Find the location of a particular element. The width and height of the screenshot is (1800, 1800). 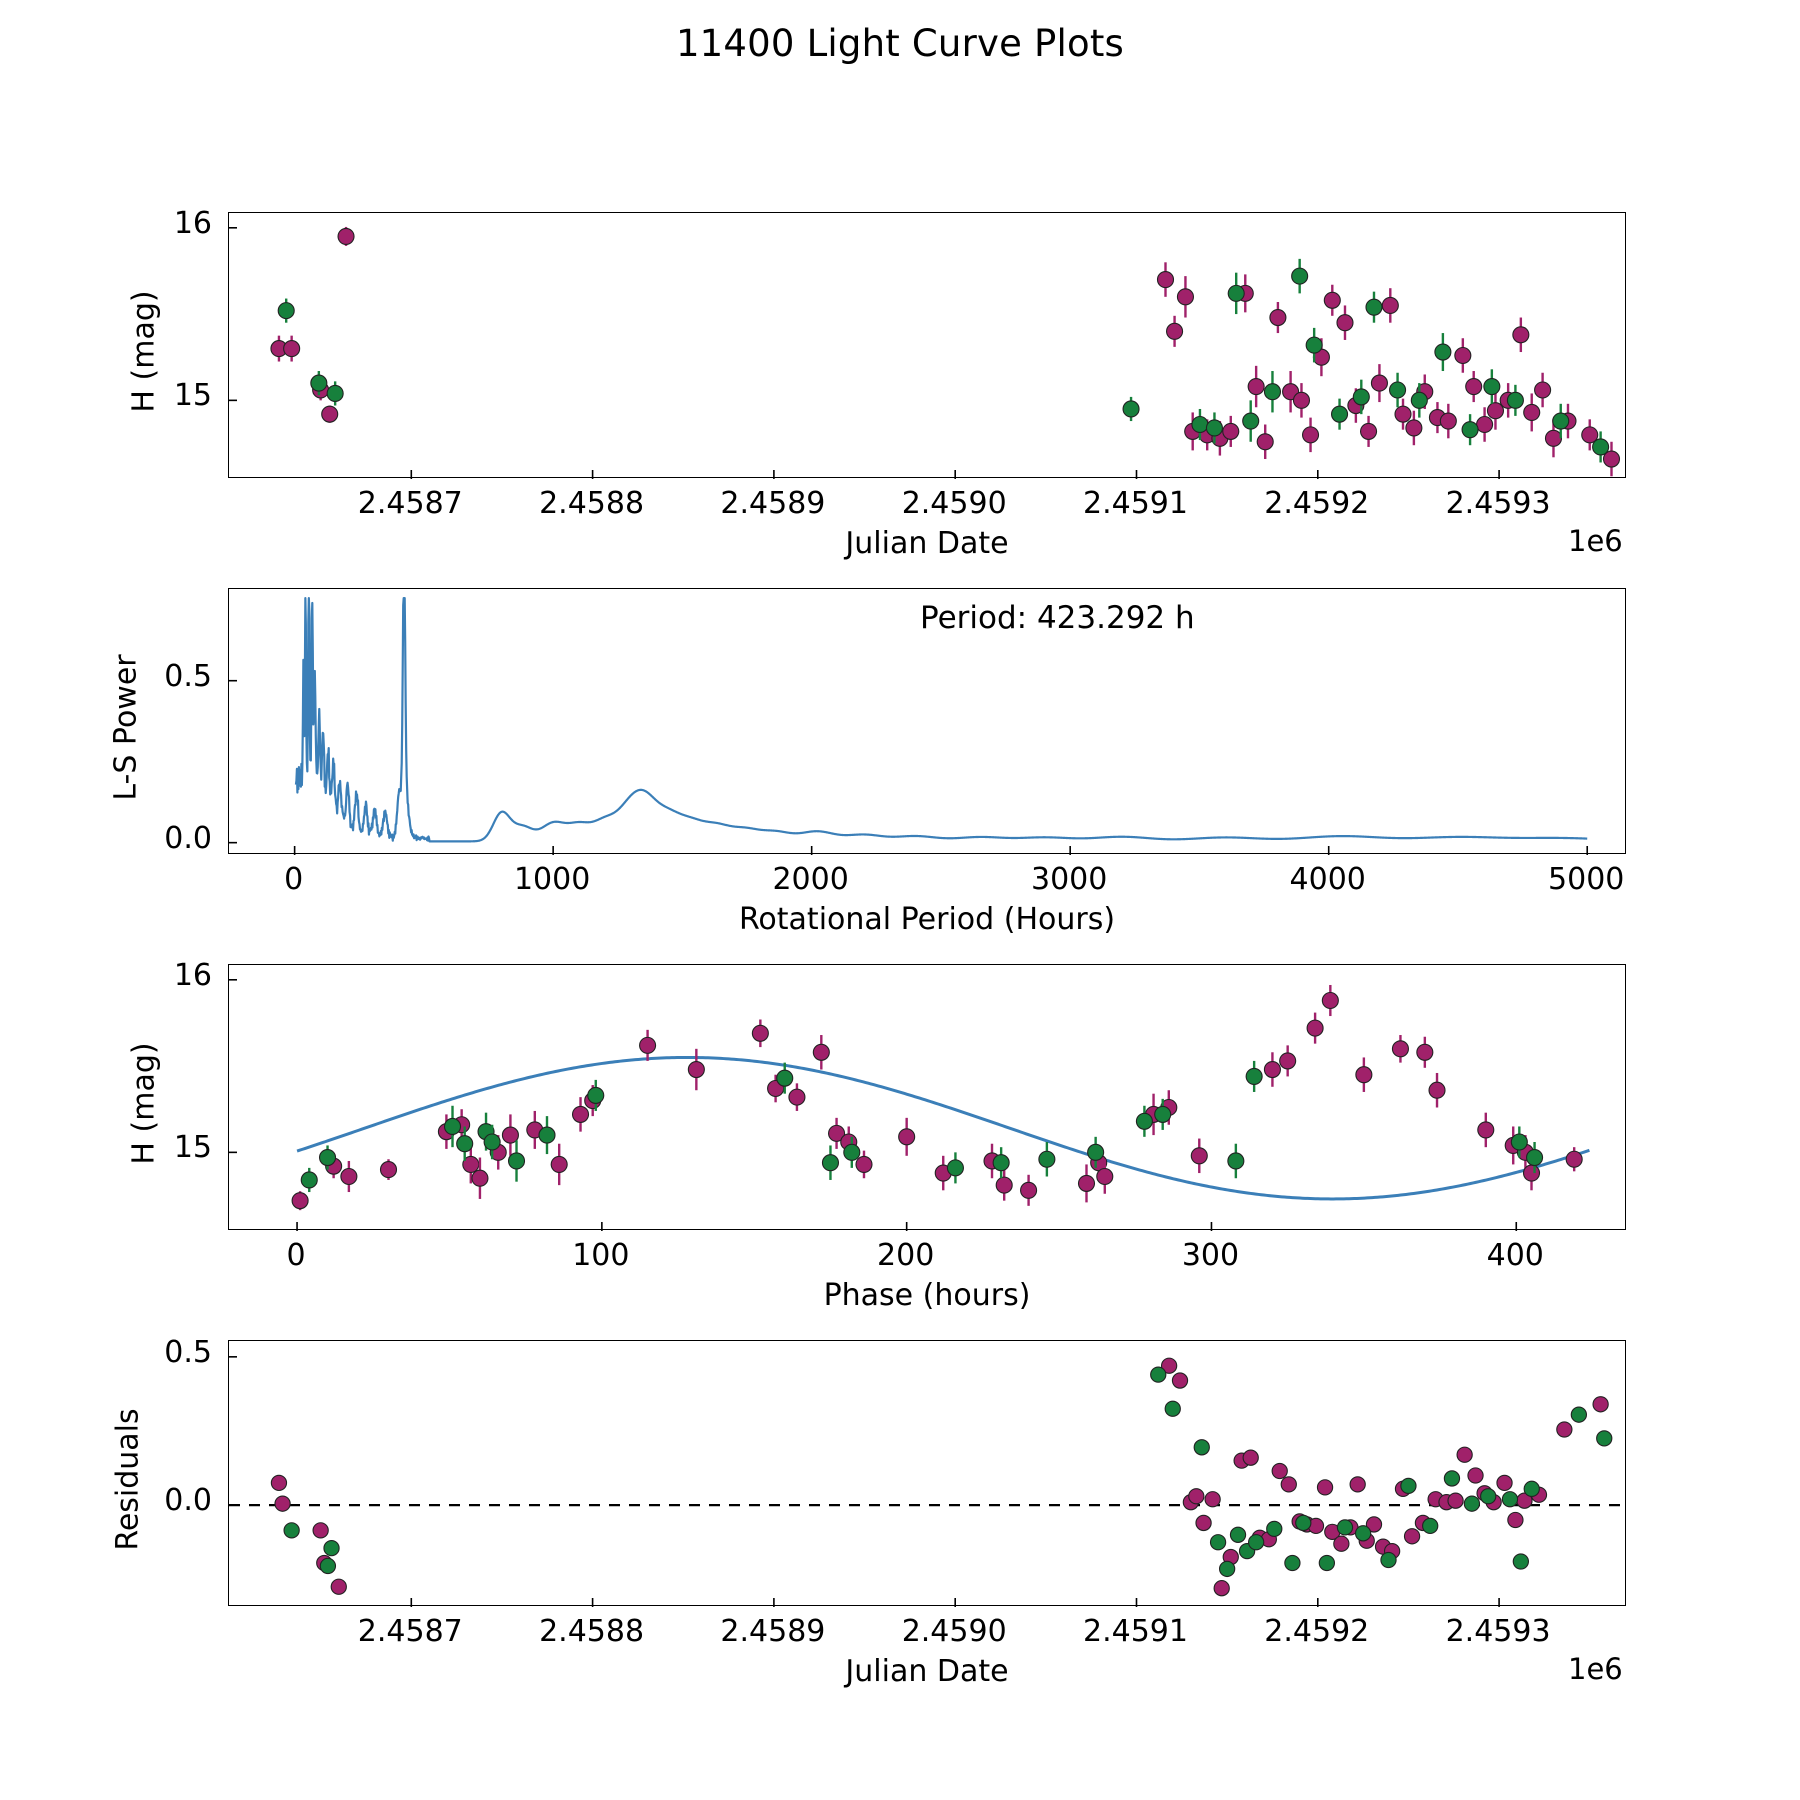

period-annotation: Period: 423.292 h is located at coordinates (1057, 618).